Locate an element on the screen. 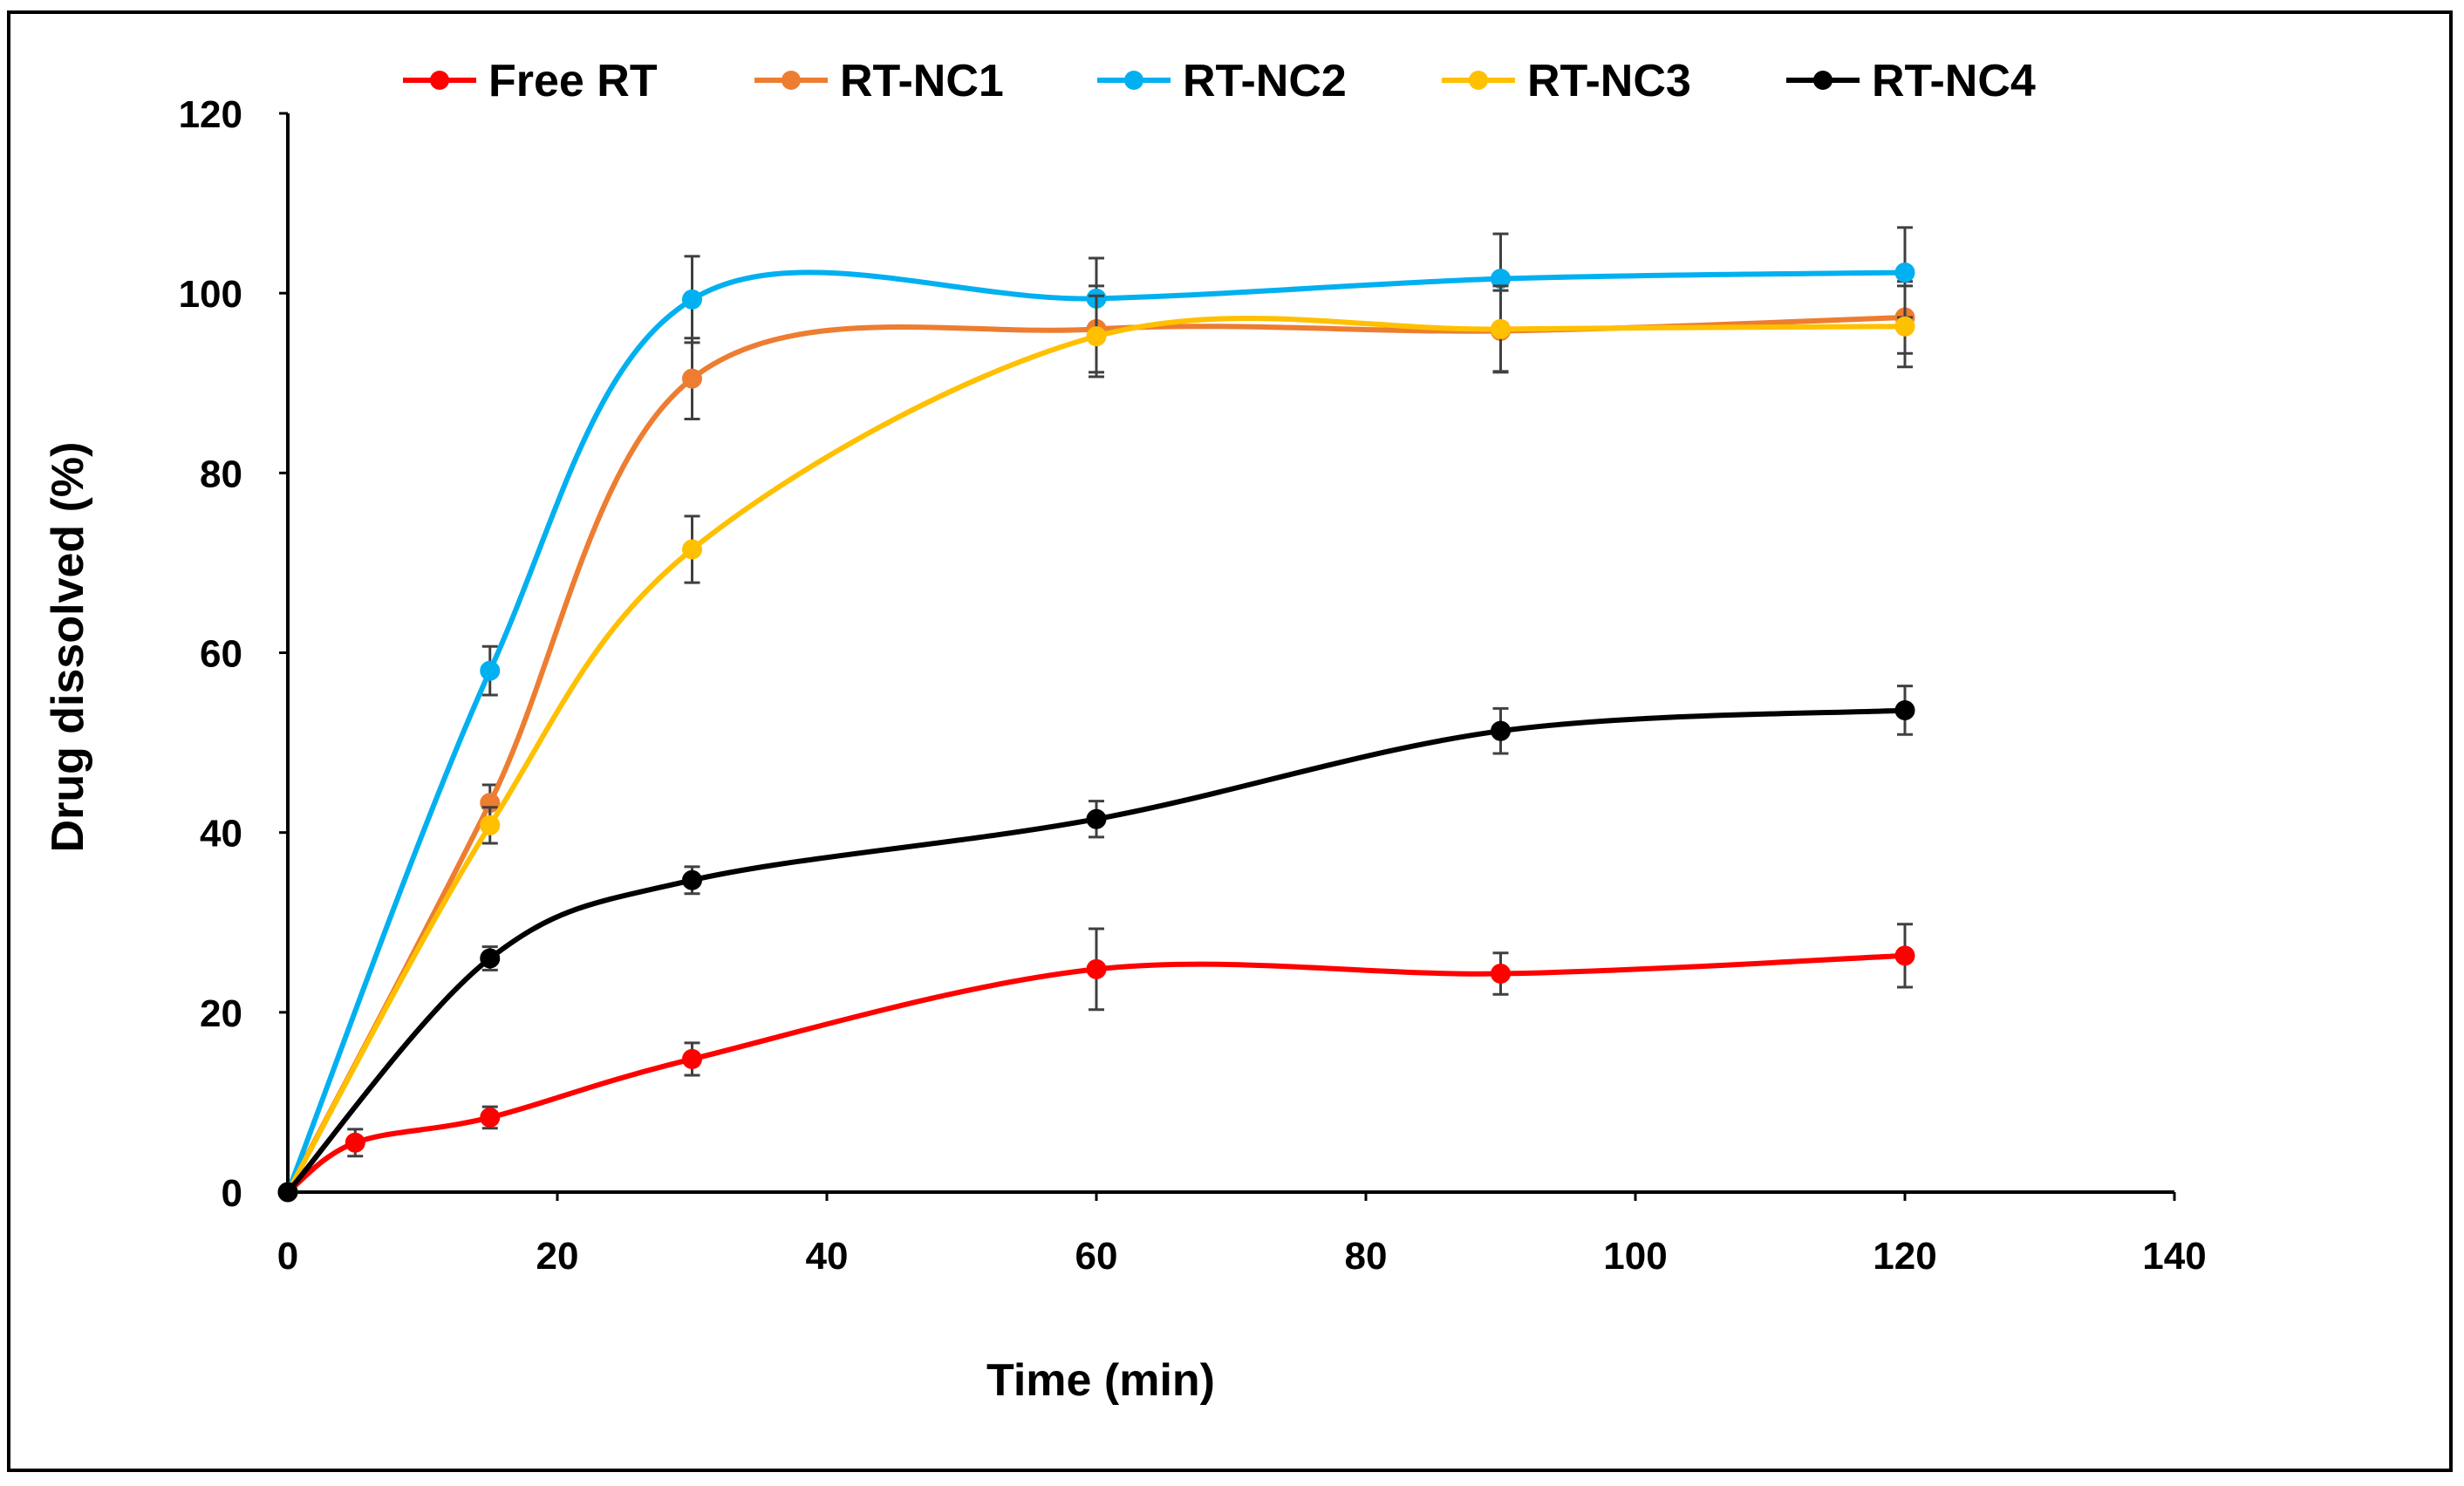 Image resolution: width=2464 pixels, height=1486 pixels. y-tick-label: 60 is located at coordinates (221, 654).